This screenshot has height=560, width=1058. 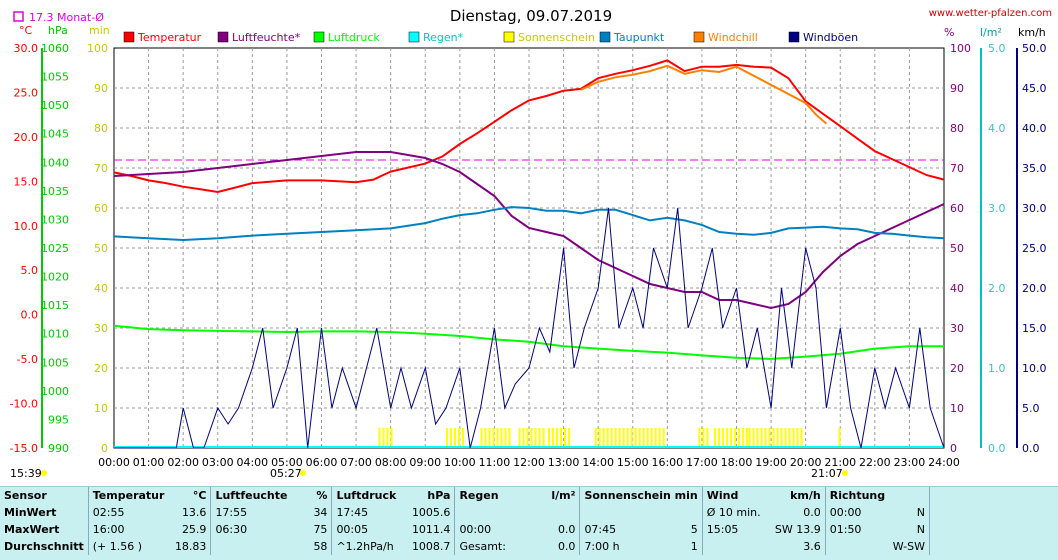 What do you see at coordinates (369, 546) in the screenshot?
I see `cell-press-time: ^1.2hPa/h` at bounding box center [369, 546].